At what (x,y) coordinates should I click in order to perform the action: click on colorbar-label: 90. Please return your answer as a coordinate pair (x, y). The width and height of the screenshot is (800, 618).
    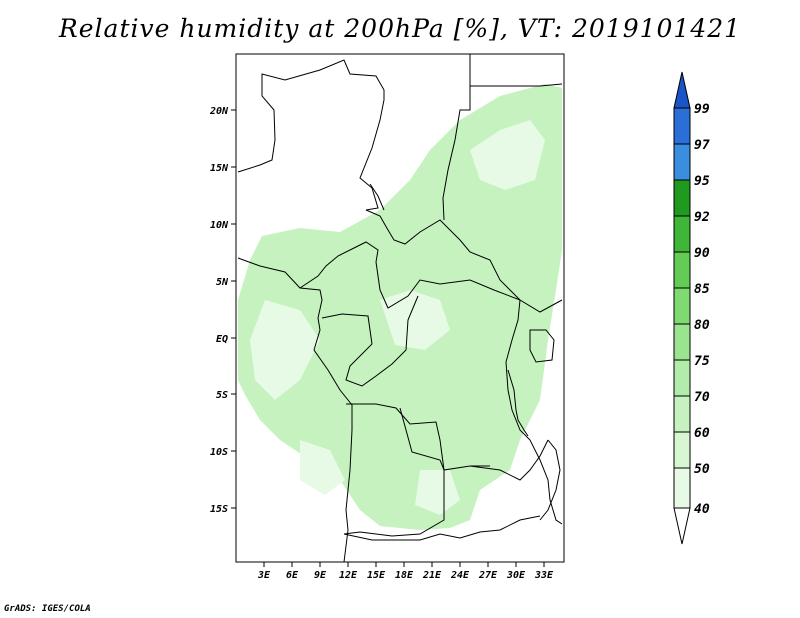
    Looking at the image, I should click on (702, 253).